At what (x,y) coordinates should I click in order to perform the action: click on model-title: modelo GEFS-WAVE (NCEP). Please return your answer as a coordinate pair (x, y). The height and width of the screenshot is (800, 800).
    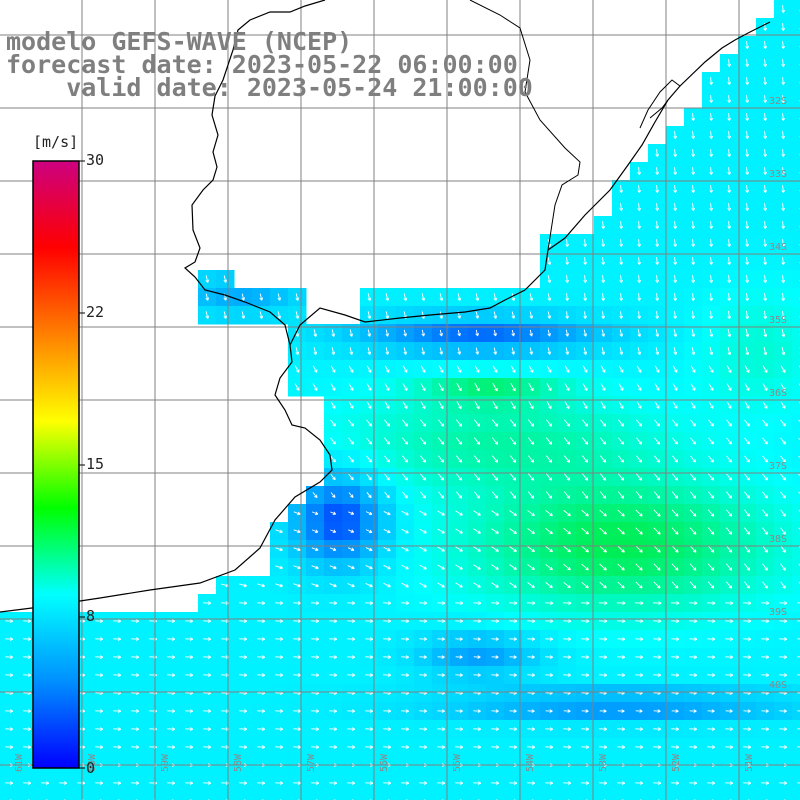
    Looking at the image, I should click on (179, 41).